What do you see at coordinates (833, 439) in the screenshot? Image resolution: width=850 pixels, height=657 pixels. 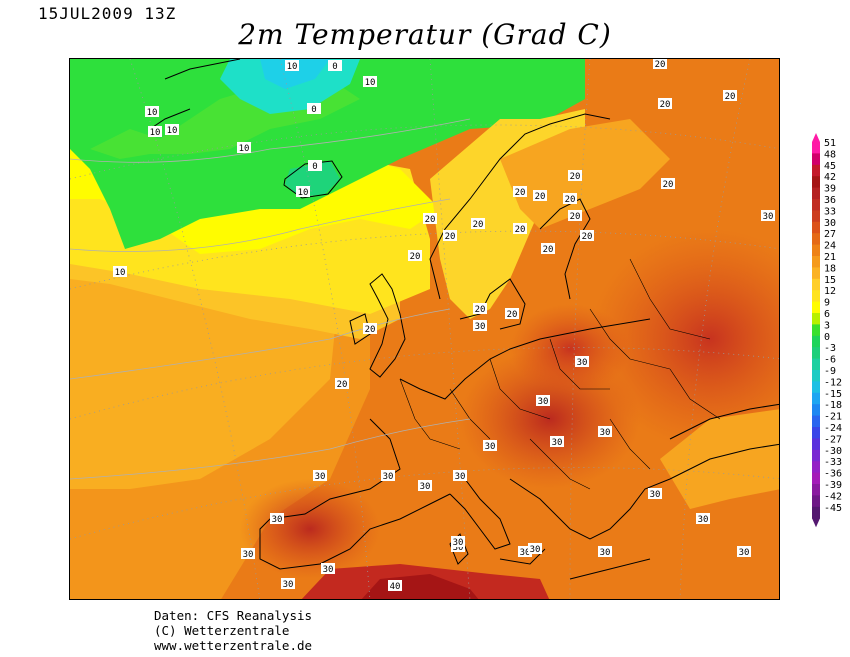 I see `scale-tick-label: -27` at bounding box center [833, 439].